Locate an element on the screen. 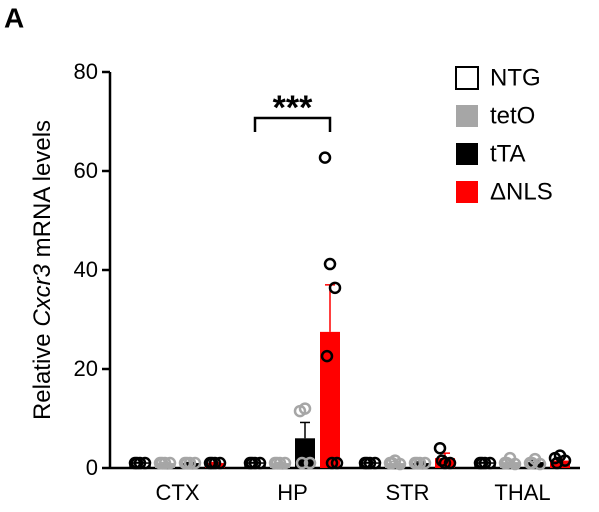 The height and width of the screenshot is (512, 599). y-axis-label: Relative Cxcr3 mRNA levels is located at coordinates (42, 270).